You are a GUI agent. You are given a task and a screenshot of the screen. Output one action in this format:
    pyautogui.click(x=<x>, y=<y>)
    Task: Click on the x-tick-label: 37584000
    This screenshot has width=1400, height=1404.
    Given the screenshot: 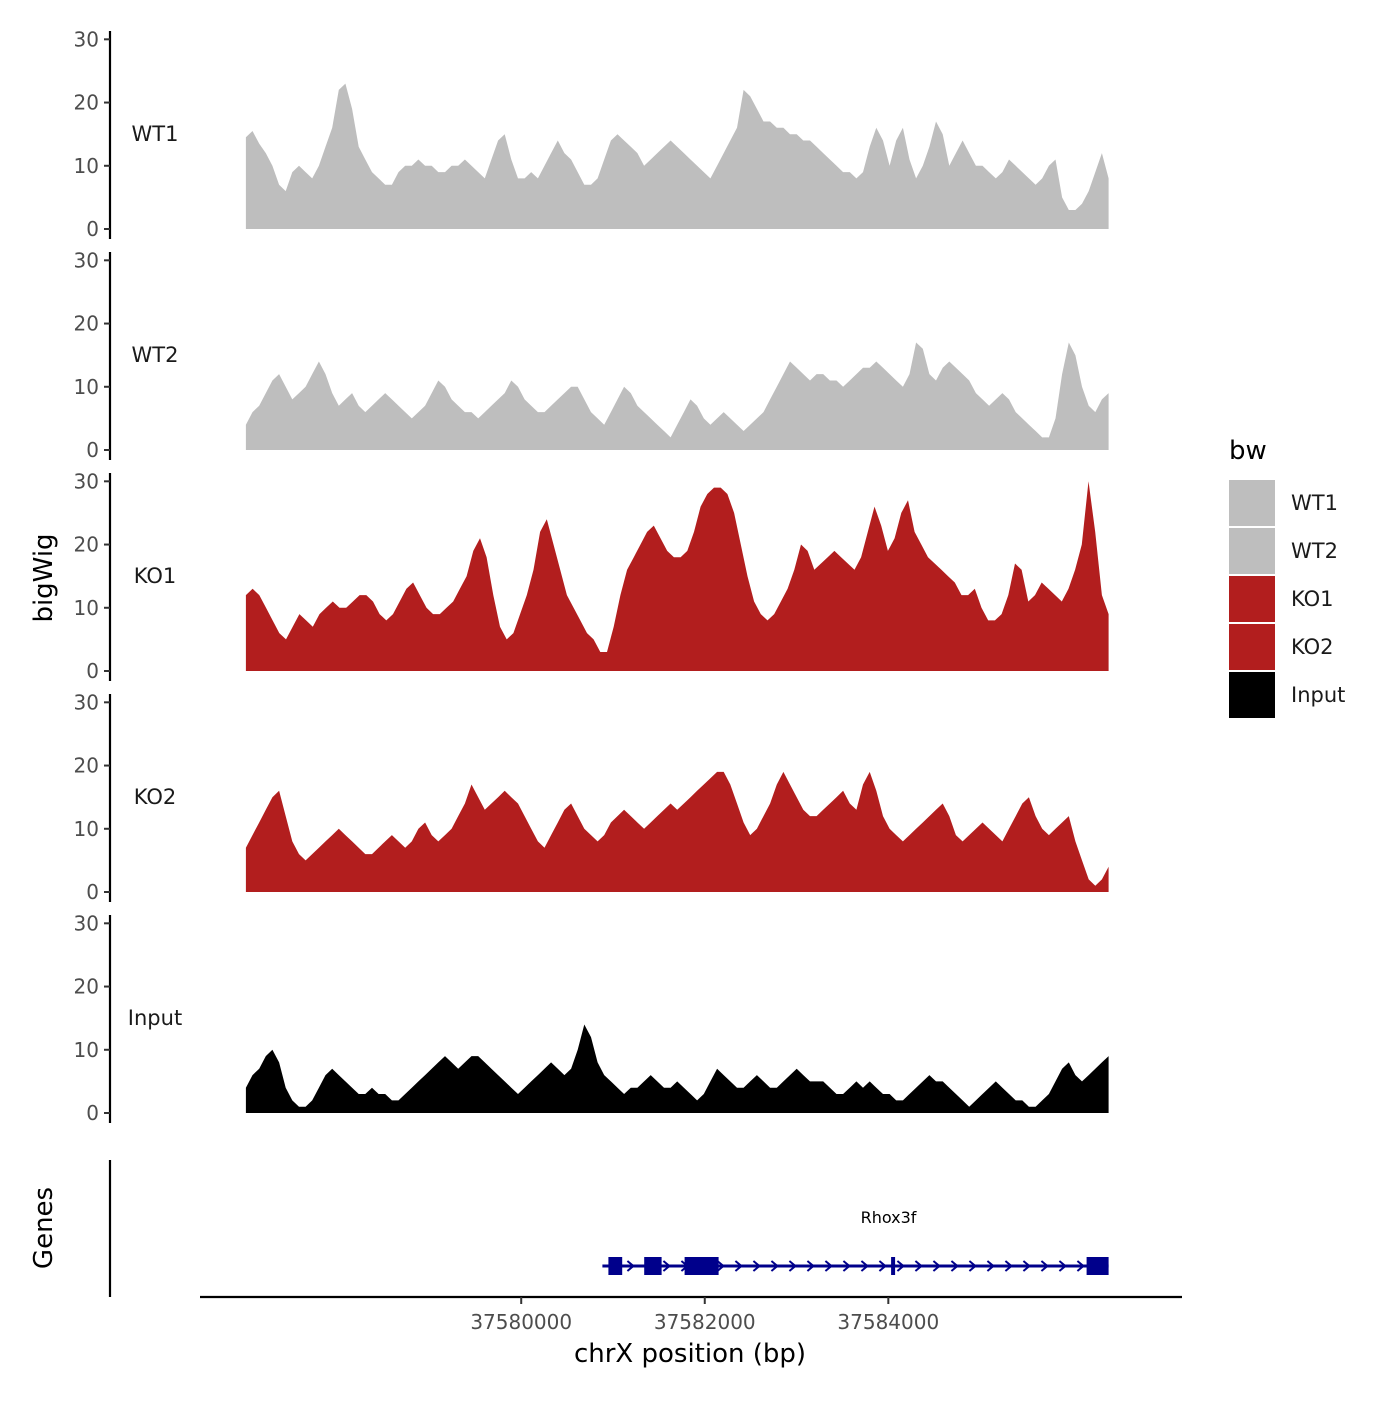 What is the action you would take?
    pyautogui.click(x=888, y=1322)
    